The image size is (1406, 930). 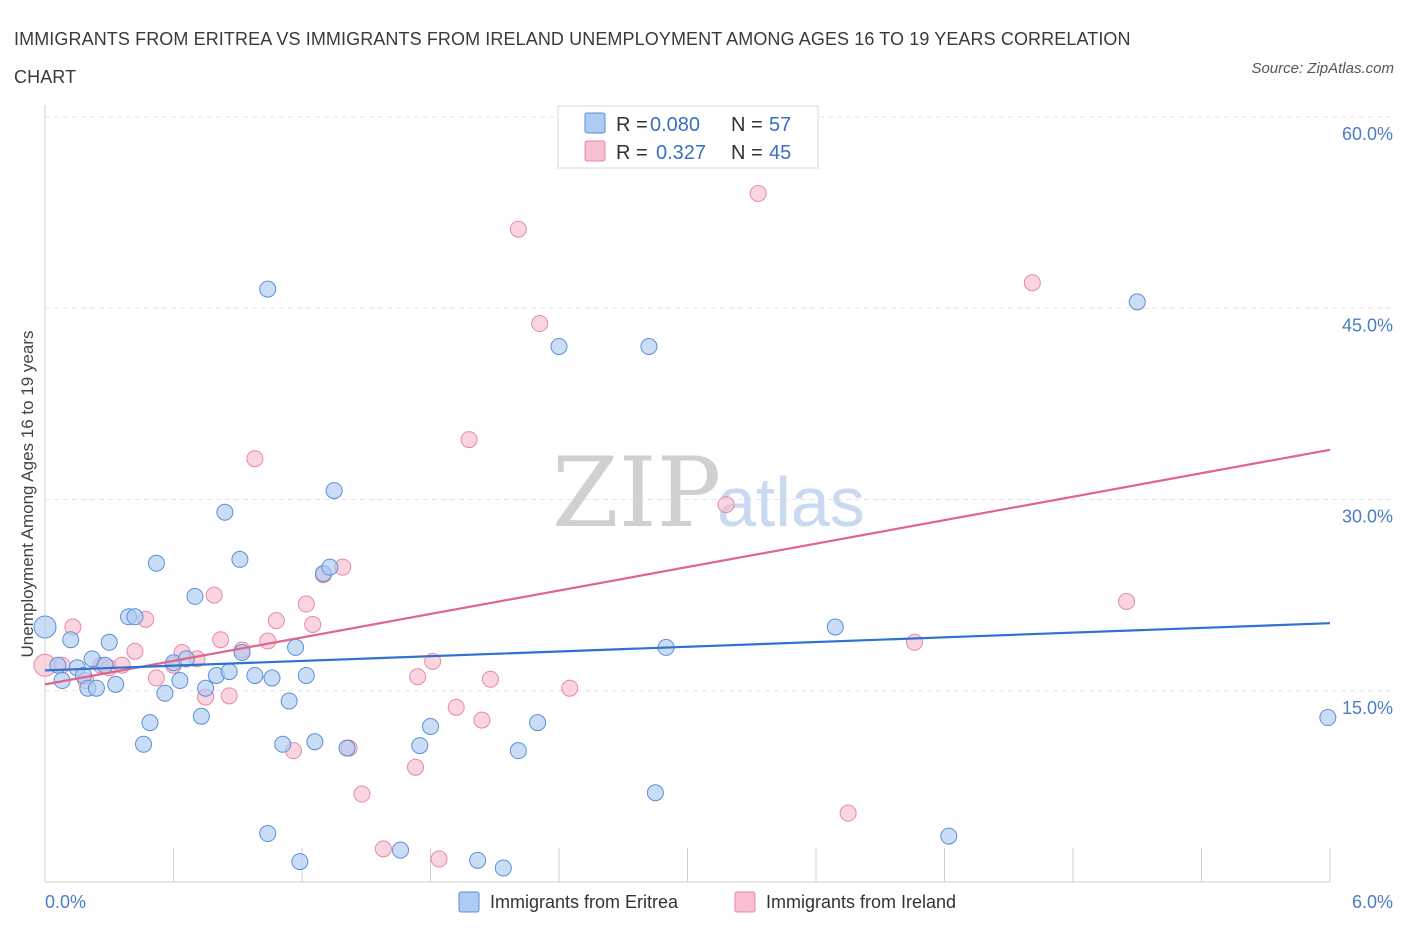 I want to click on legend-label-eritrea: Immigrants from Eritrea, so click(x=584, y=902).